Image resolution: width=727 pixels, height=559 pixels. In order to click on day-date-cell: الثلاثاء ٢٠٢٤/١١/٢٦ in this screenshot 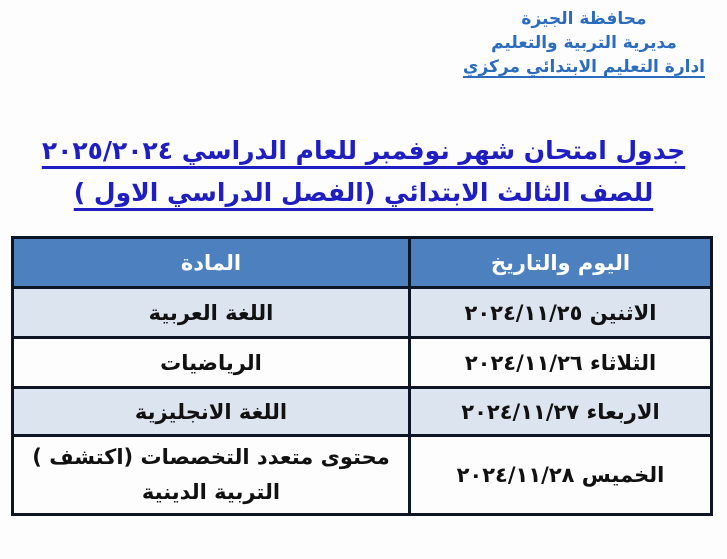, I will do `click(560, 362)`.